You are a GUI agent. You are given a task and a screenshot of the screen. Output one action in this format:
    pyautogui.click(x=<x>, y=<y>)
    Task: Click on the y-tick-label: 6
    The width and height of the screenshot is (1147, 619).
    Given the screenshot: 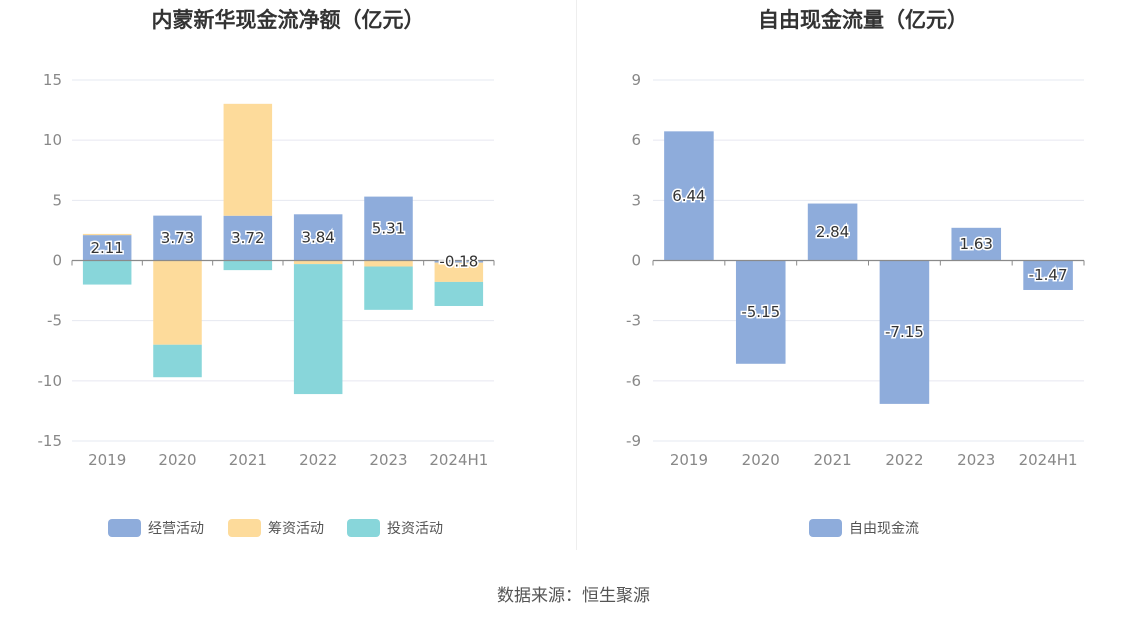 What is the action you would take?
    pyautogui.click(x=636, y=140)
    